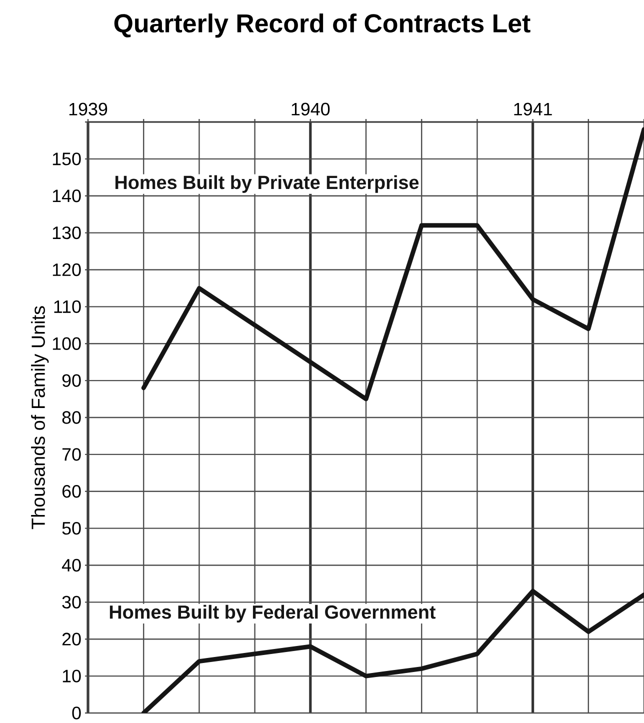 This screenshot has height=723, width=644. Describe the element at coordinates (71, 417) in the screenshot. I see `y-tick-label: 80` at that location.